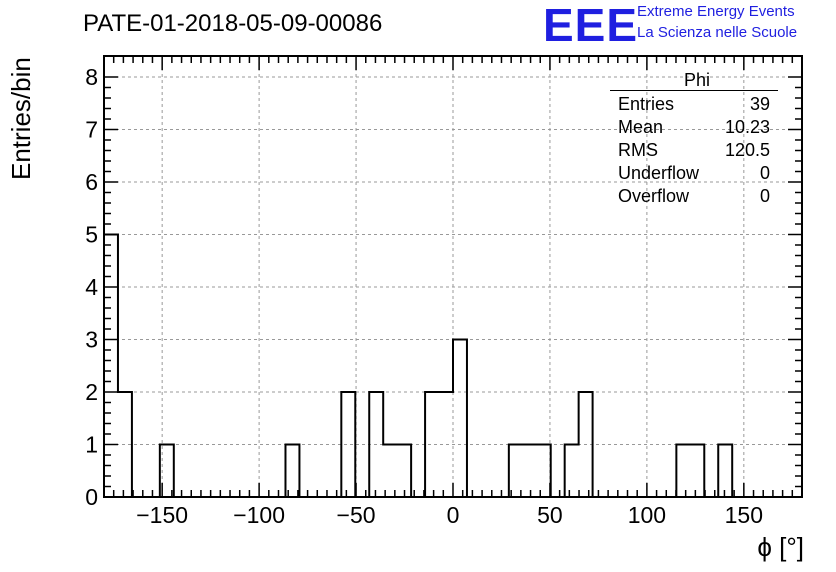 The image size is (836, 572). What do you see at coordinates (91, 130) in the screenshot?
I see `y-tick-label: 7` at bounding box center [91, 130].